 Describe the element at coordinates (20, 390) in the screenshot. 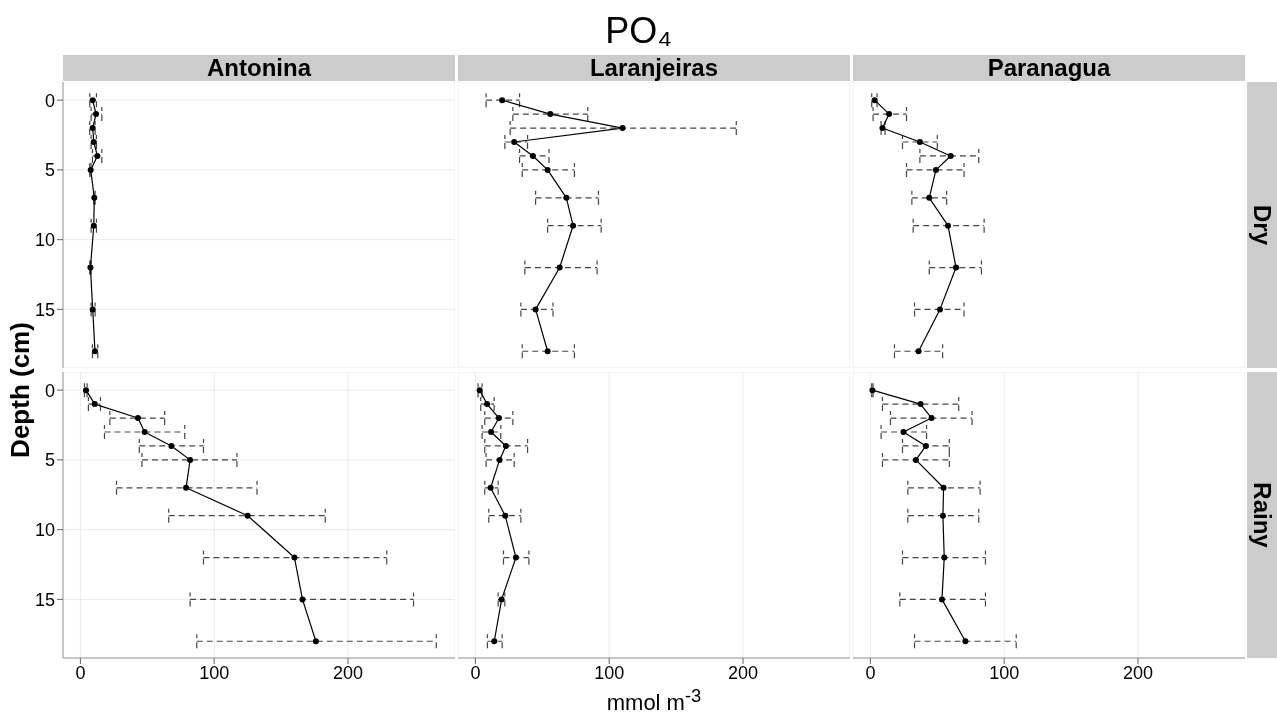

I see `y-axis-title: Depth (cm)` at that location.